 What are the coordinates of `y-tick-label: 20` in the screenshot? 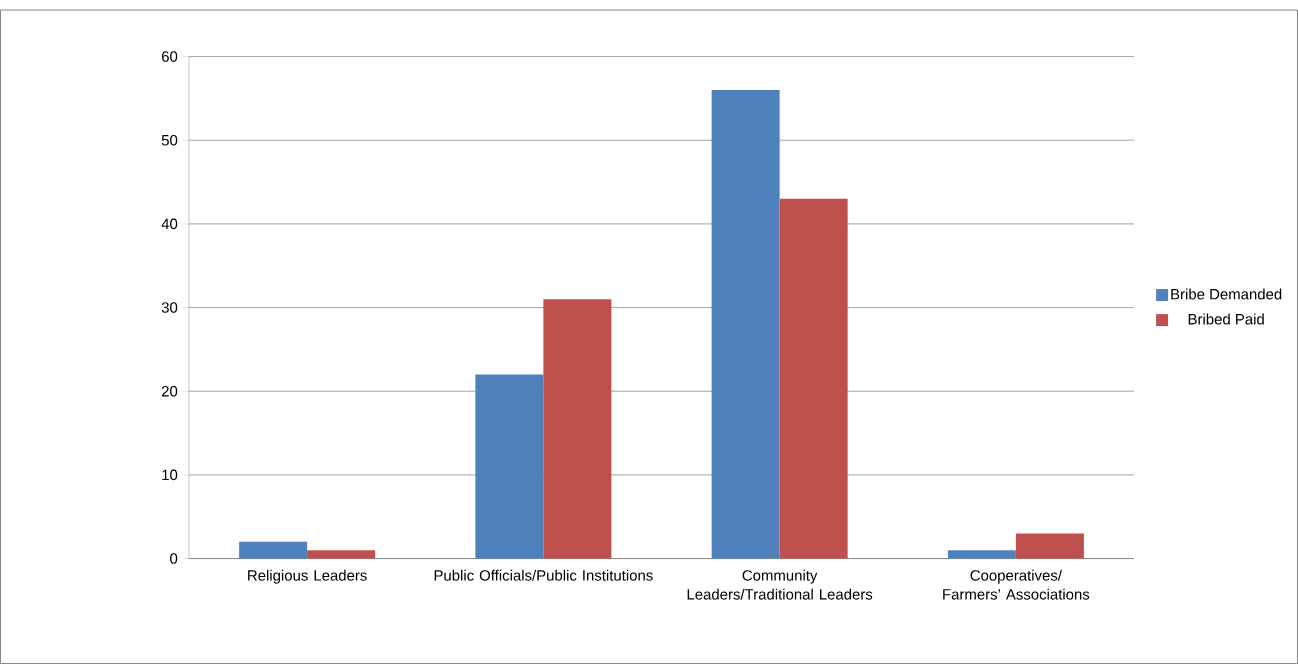 It's located at (169, 391).